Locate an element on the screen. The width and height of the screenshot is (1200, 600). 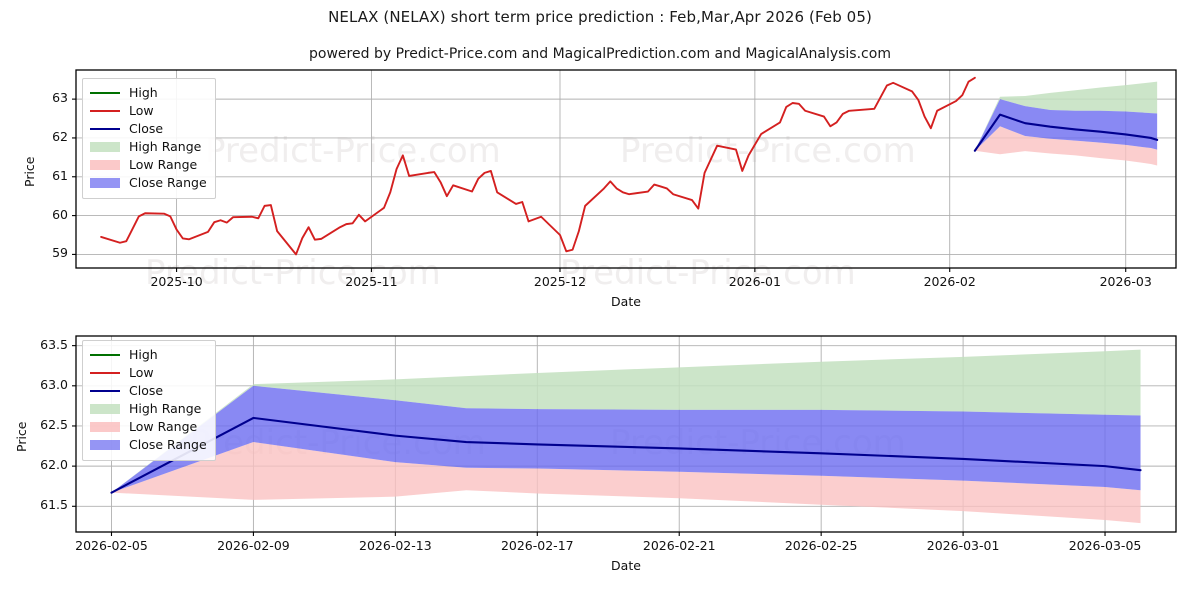
x-tick-label: 2026-02-17 is located at coordinates (537, 545).